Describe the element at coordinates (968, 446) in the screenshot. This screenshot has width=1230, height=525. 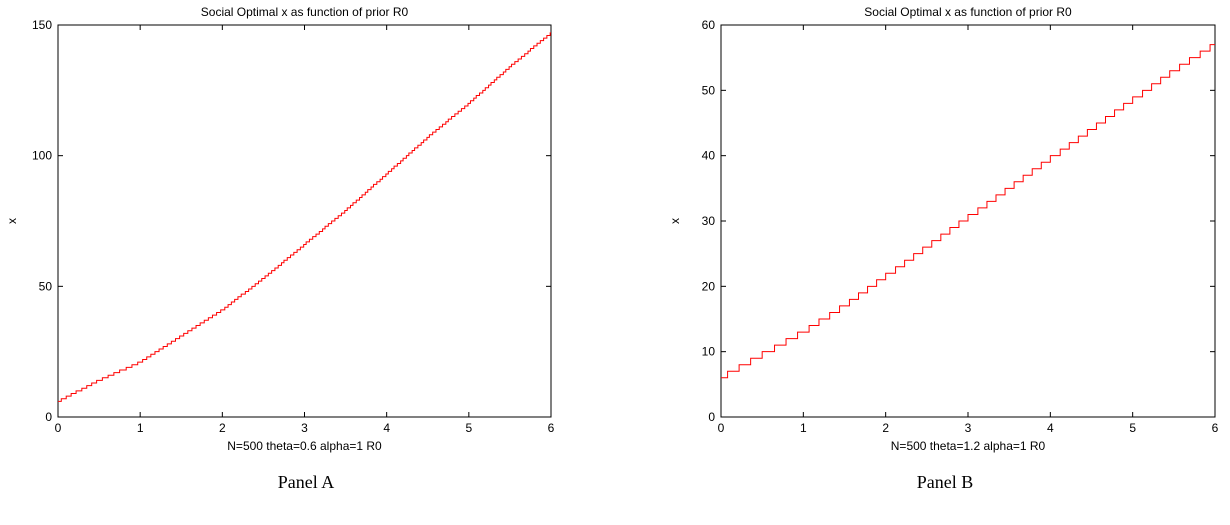
I see `x-axis-label: N=500 theta=1.2 alpha=1 R0` at that location.